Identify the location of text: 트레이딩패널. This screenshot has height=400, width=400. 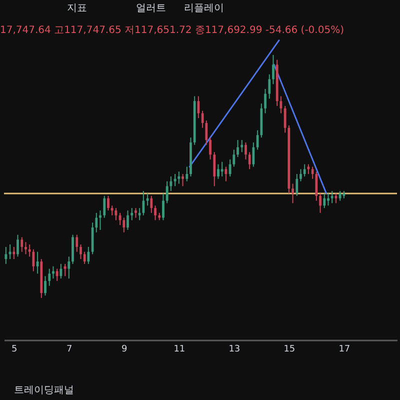
(44, 390).